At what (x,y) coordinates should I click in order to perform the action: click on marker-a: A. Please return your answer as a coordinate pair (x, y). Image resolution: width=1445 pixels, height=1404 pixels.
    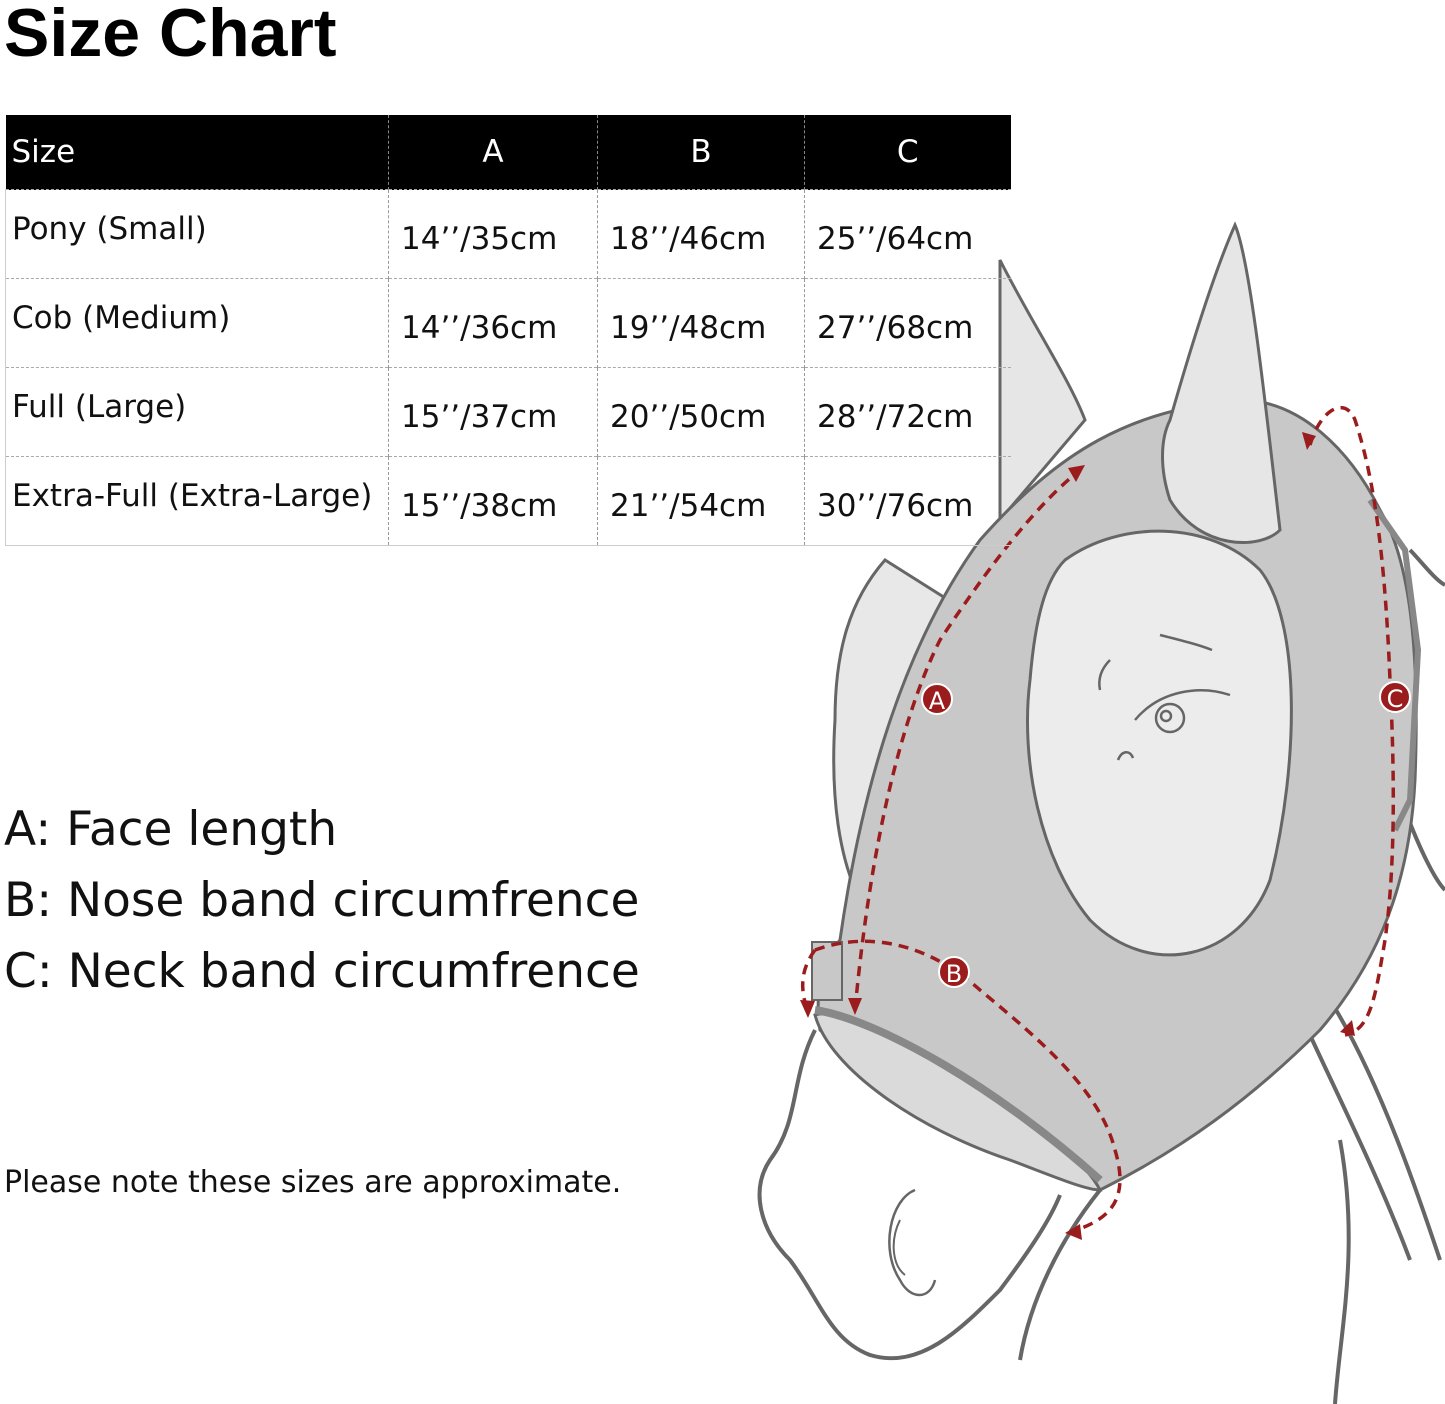
    Looking at the image, I should click on (937, 699).